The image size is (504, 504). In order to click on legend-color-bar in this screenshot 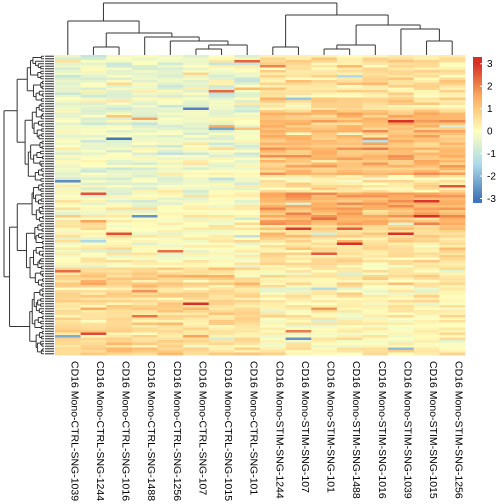, I will do `click(477, 130)`.